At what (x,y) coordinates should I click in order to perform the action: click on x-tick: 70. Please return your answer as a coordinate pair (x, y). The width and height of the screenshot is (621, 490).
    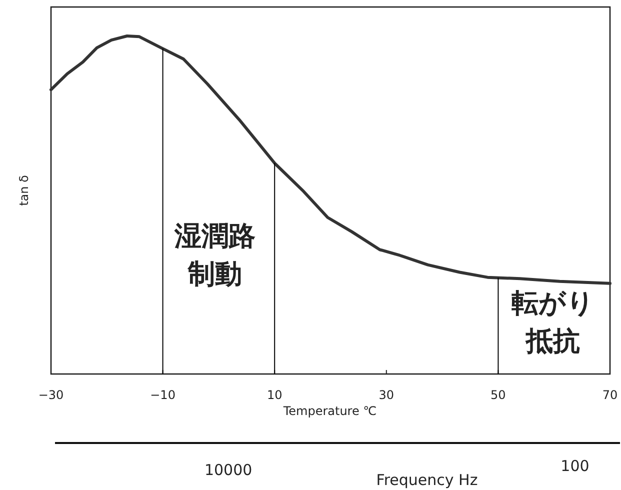
    Looking at the image, I should click on (610, 395).